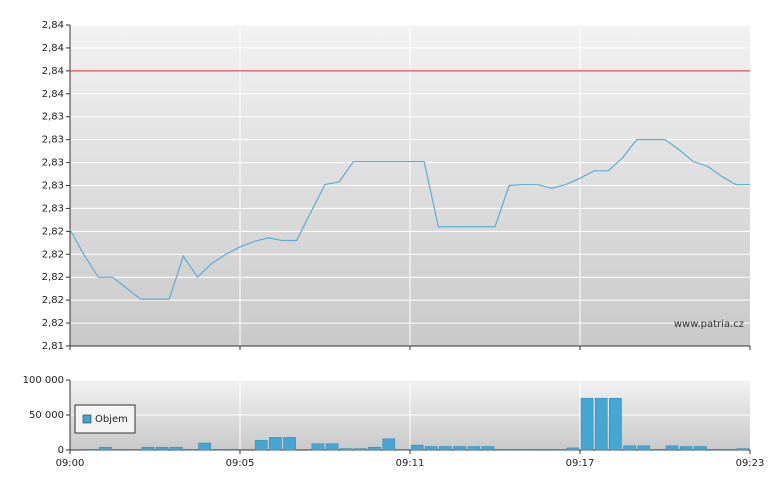 Image resolution: width=780 pixels, height=490 pixels. What do you see at coordinates (70, 463) in the screenshot?
I see `x-tick-label: 09:00` at bounding box center [70, 463].